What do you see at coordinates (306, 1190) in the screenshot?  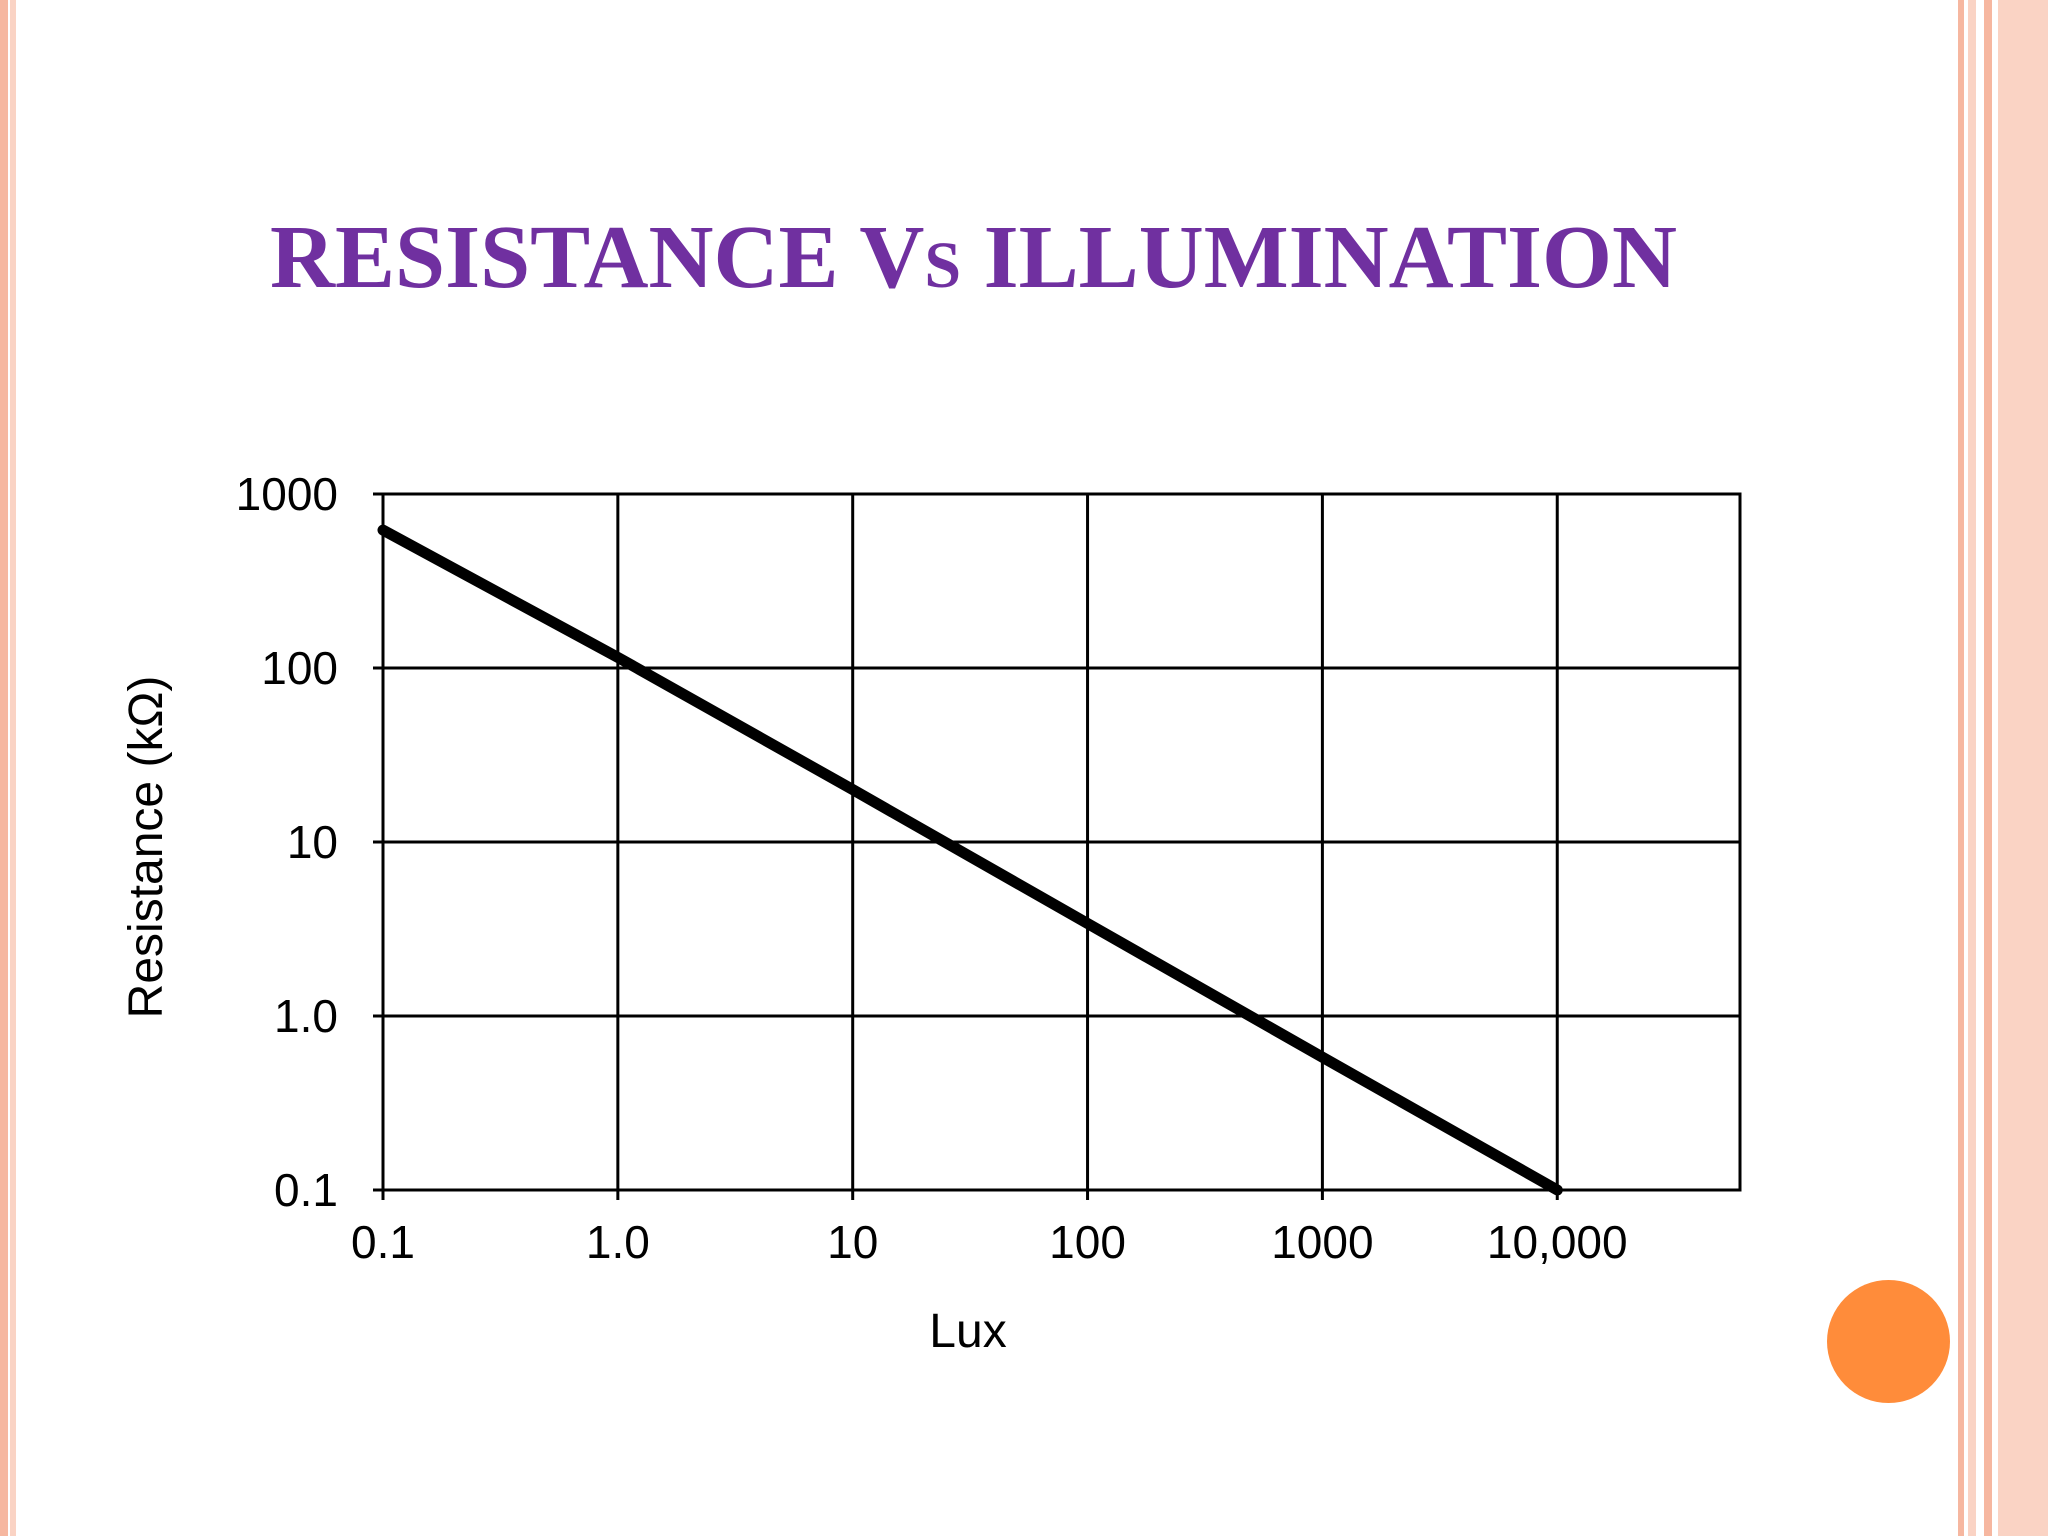 I see `y-tick-label: 0.1` at bounding box center [306, 1190].